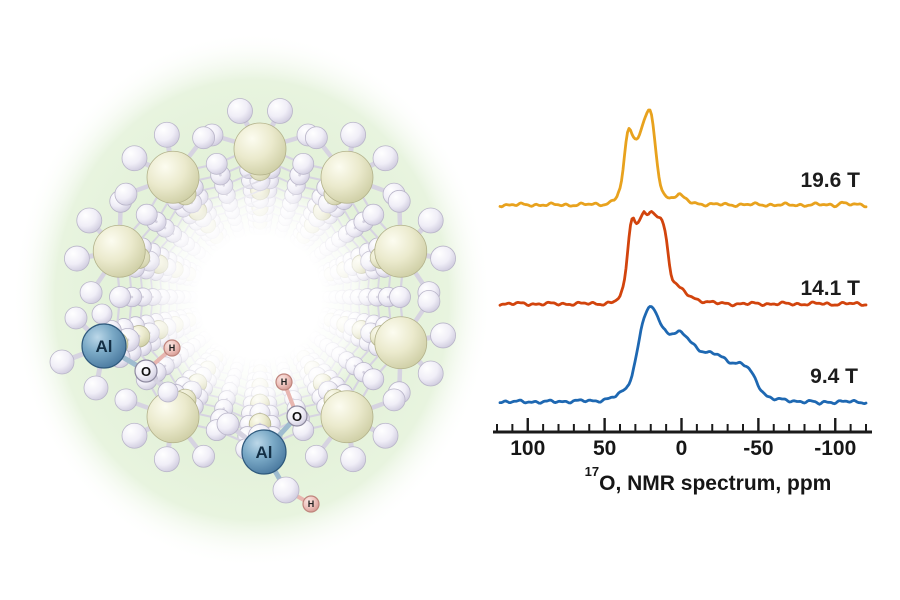 The width and height of the screenshot is (900, 600). I want to click on nmr-trace-19.6T, so click(683, 158).